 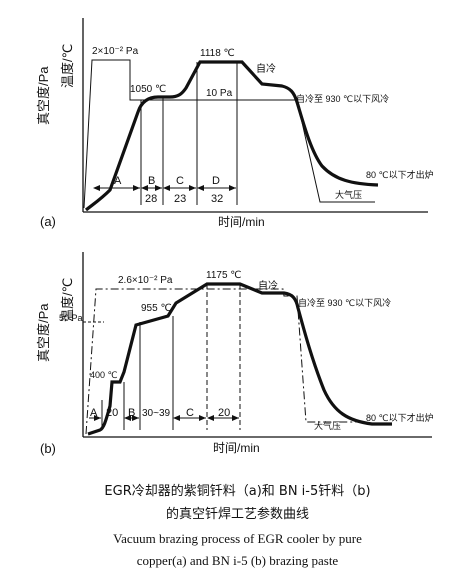 What do you see at coordinates (43, 332) in the screenshot?
I see `panel-b-y-label-vacuum: 真空度/Pa` at bounding box center [43, 332].